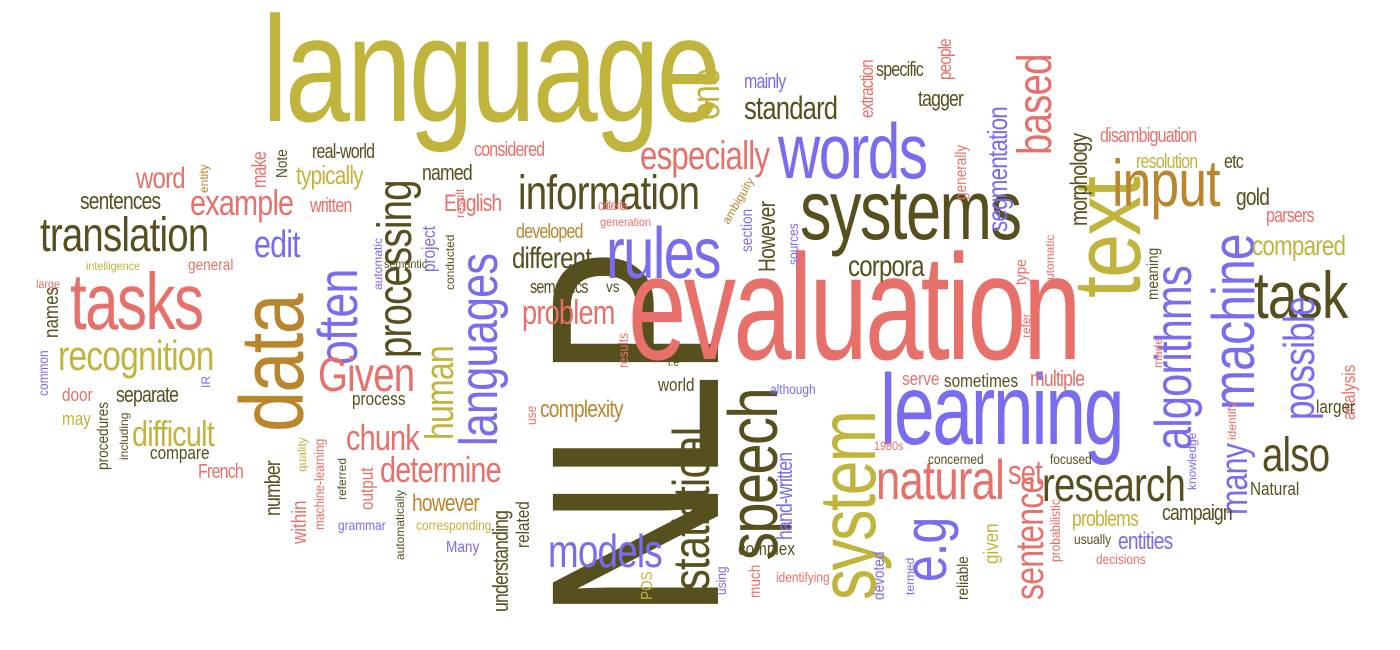 The width and height of the screenshot is (1400, 650). I want to click on word-given: given, so click(992, 543).